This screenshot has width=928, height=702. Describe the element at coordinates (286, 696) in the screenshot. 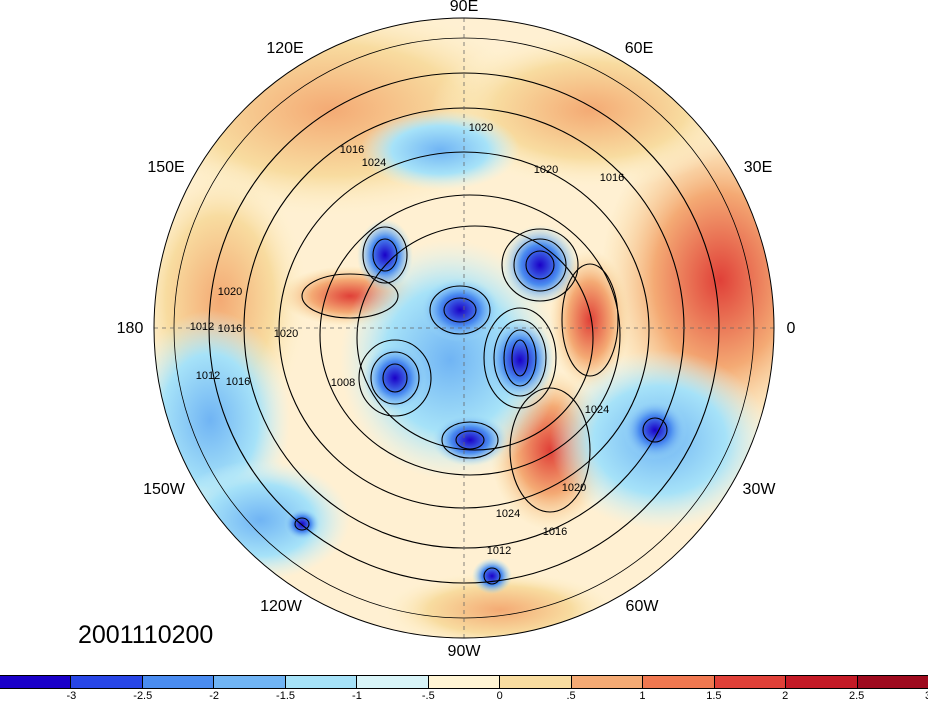

I see `colorbar-tick-label: -1.5` at that location.